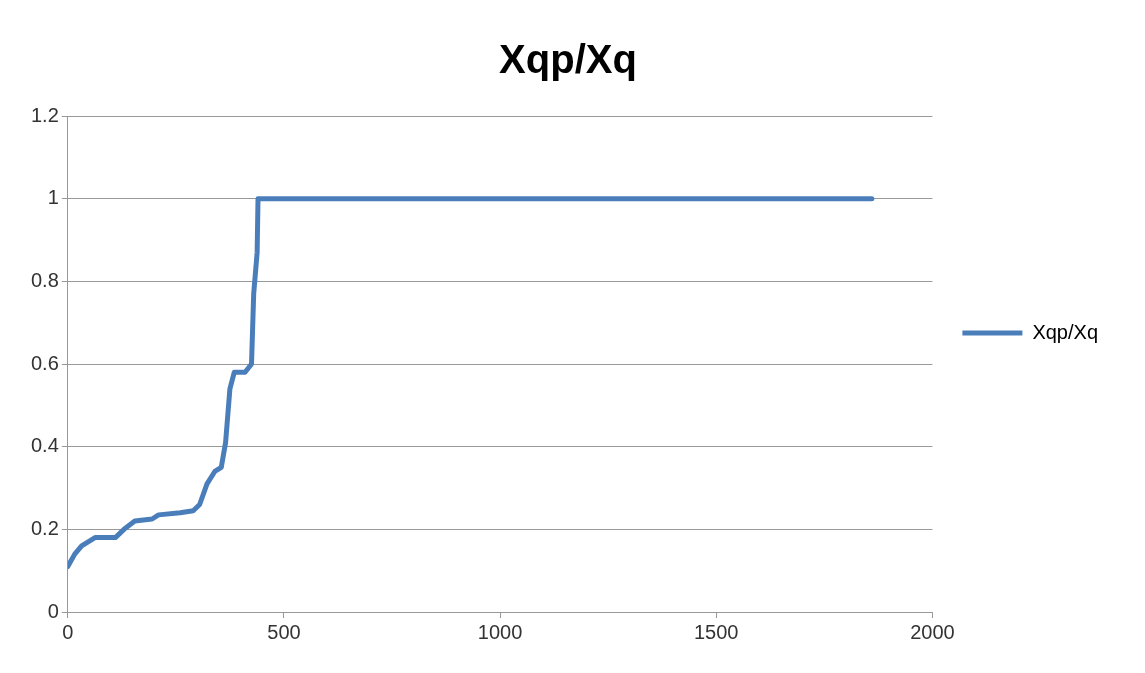 The width and height of the screenshot is (1145, 673). Describe the element at coordinates (44, 445) in the screenshot. I see `y-tick-label: 0.4` at that location.